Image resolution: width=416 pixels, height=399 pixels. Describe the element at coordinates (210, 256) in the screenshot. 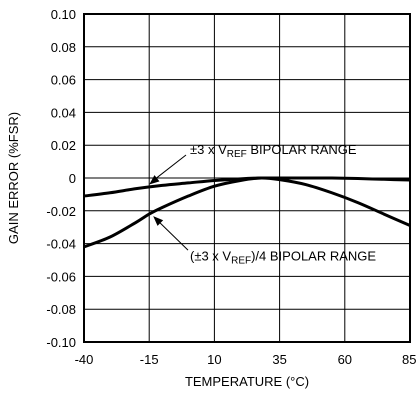

I see `annotation-2-prefix: (±3 x V` at that location.